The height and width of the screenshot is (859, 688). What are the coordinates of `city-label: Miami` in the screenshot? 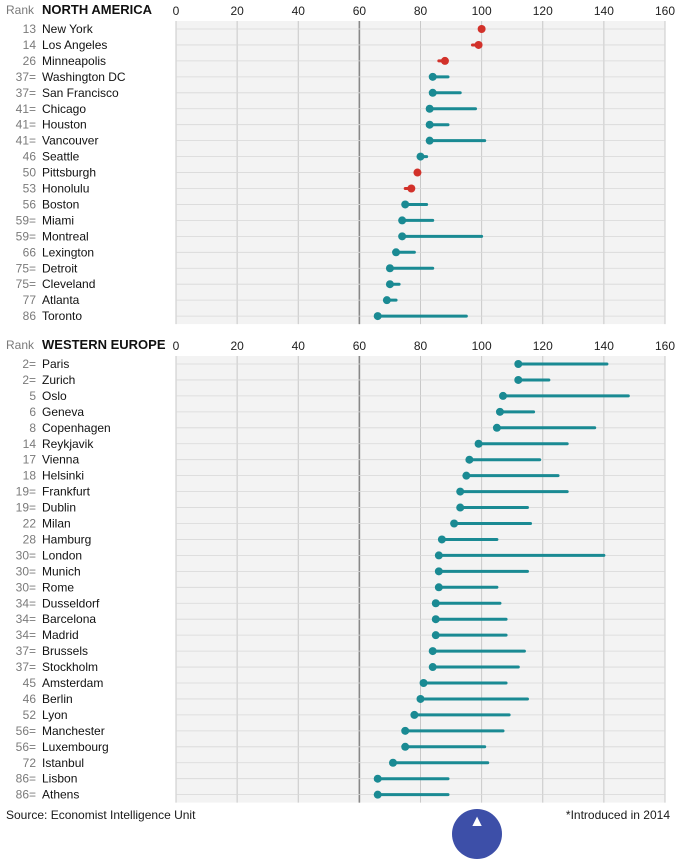 It's located at (58, 220).